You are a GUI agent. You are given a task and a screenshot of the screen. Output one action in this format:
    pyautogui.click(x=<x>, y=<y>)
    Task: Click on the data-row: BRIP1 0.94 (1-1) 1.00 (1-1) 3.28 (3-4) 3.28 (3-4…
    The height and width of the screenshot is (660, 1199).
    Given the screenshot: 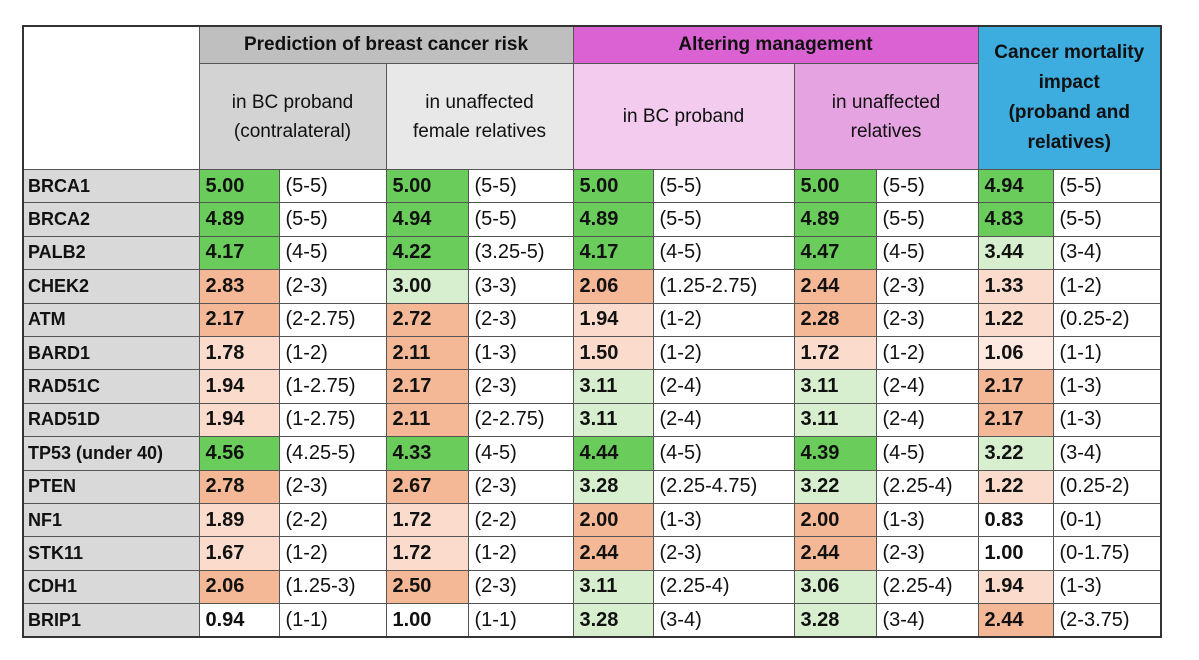 What is the action you would take?
    pyautogui.click(x=592, y=620)
    